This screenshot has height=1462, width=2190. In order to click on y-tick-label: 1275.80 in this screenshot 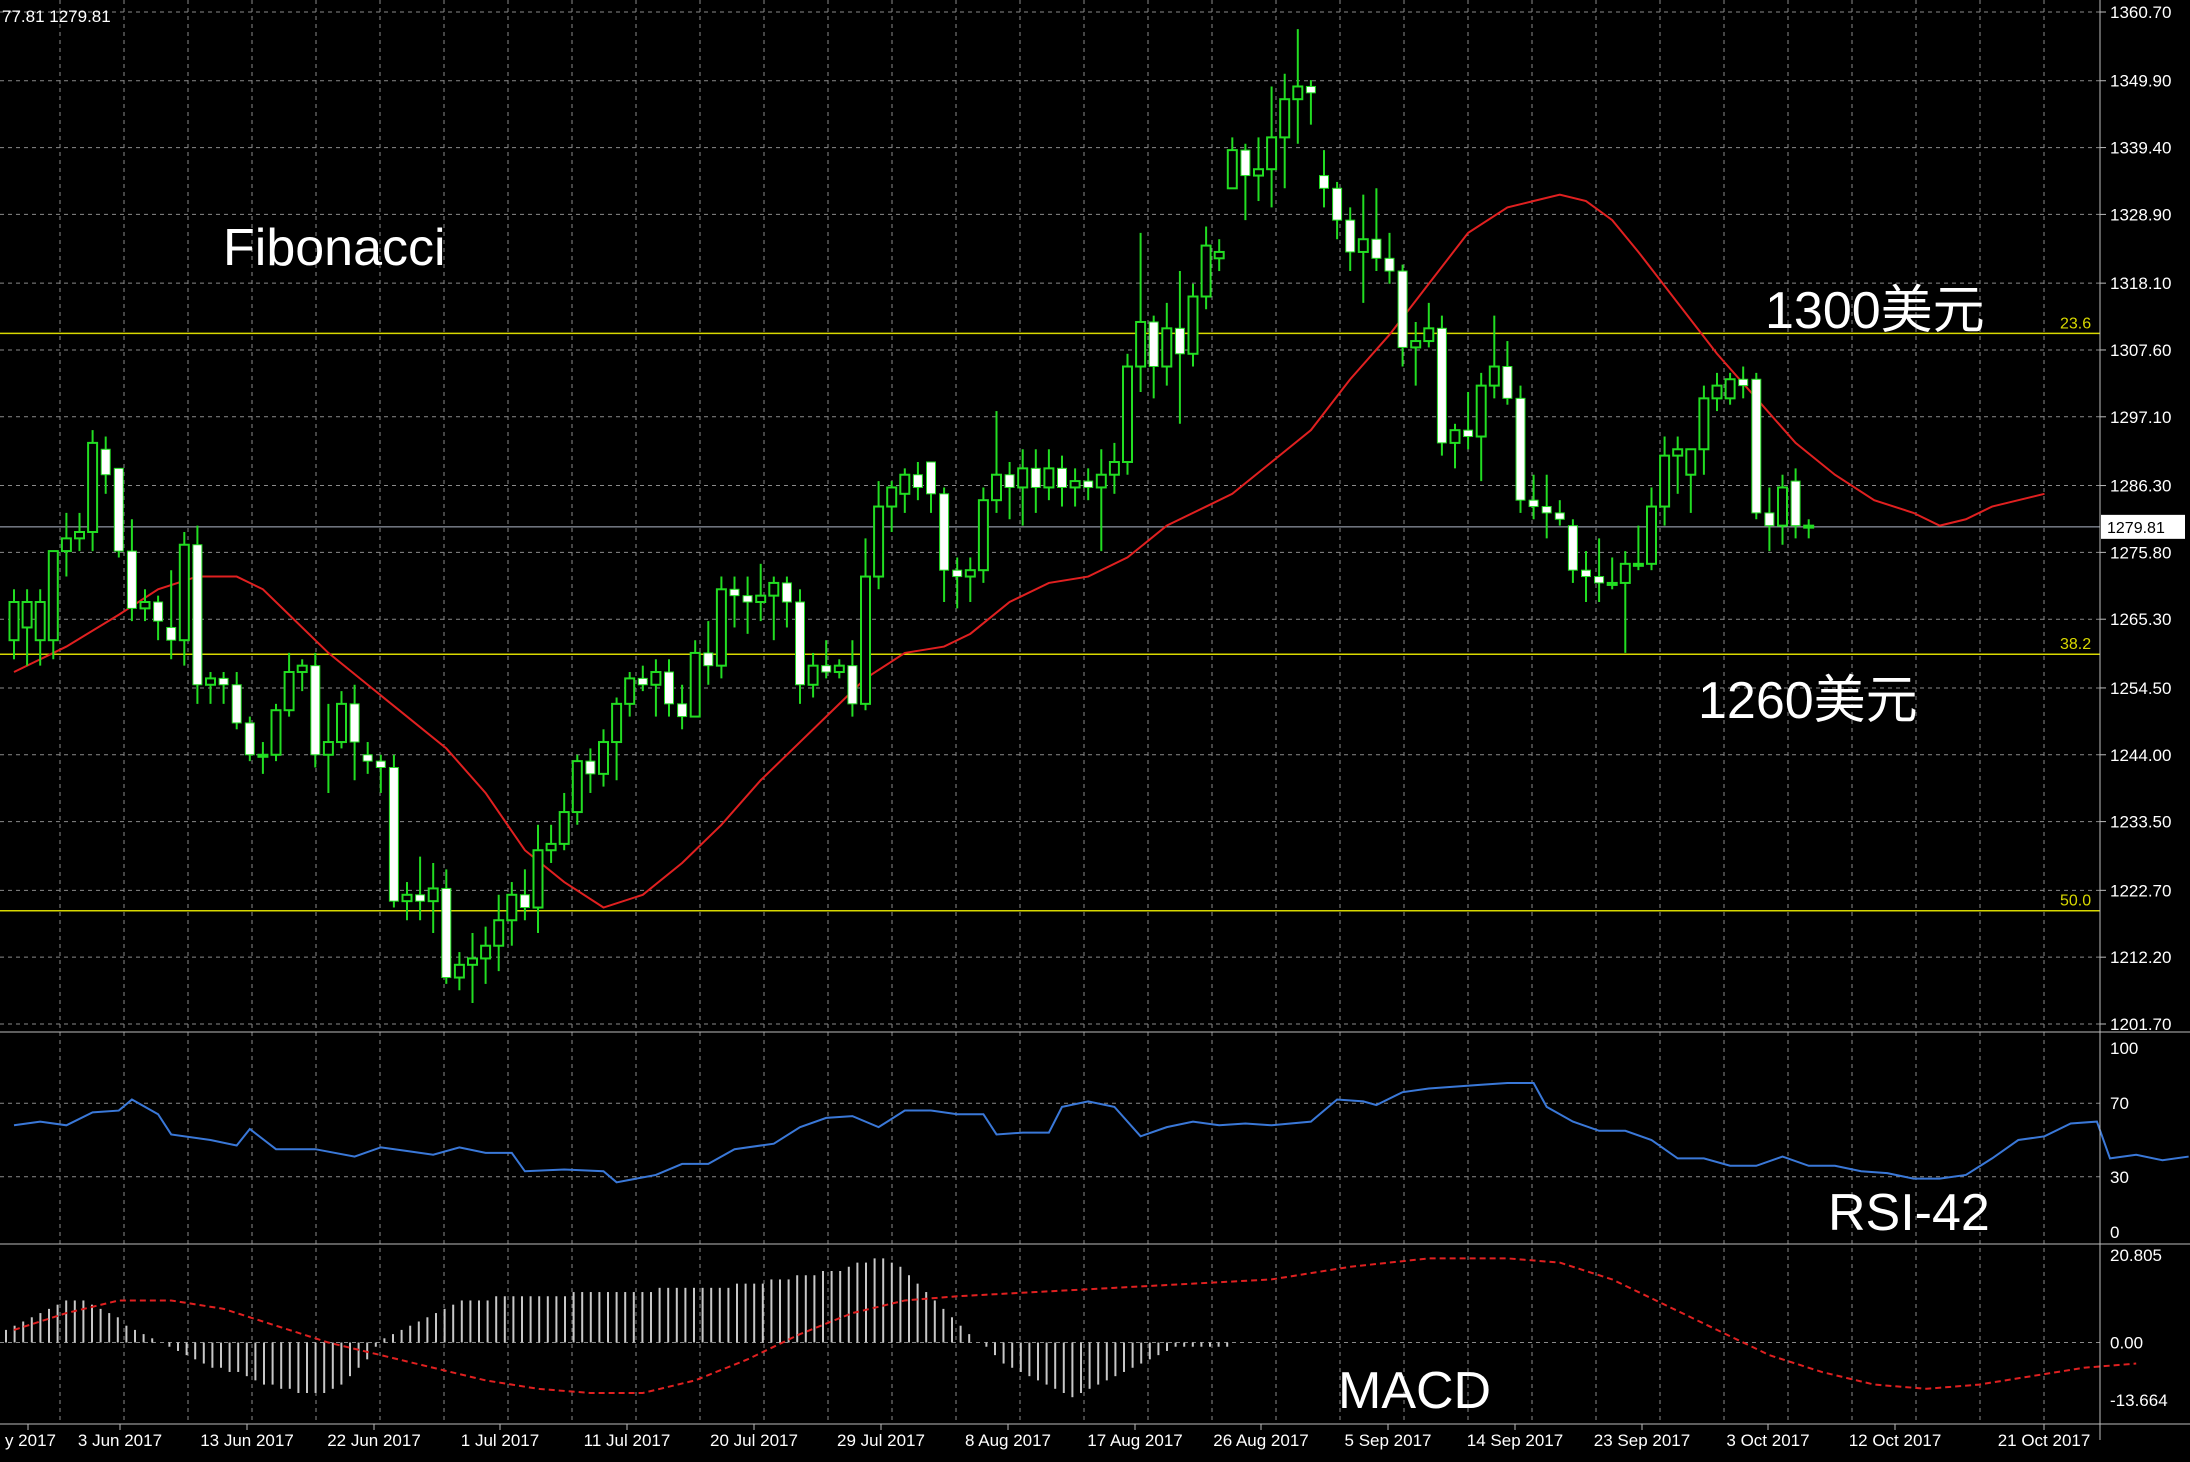, I will do `click(2140, 552)`.